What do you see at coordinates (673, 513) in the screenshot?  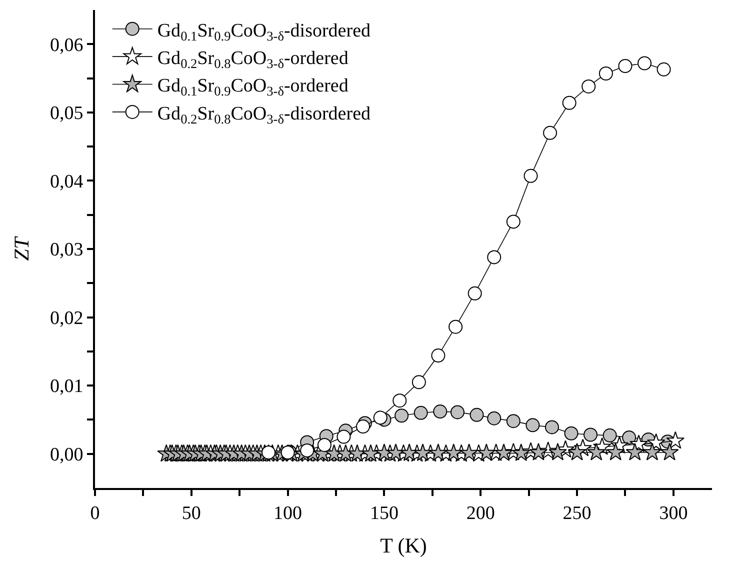 I see `x-tick-label: 300` at bounding box center [673, 513].